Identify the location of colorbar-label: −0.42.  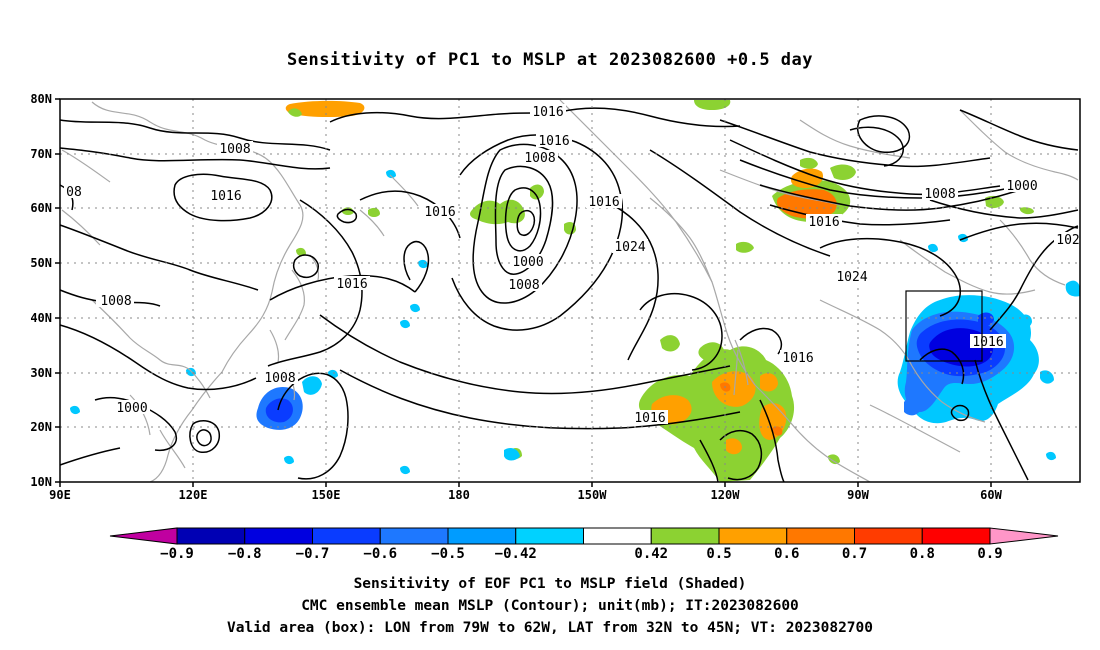
(516, 554).